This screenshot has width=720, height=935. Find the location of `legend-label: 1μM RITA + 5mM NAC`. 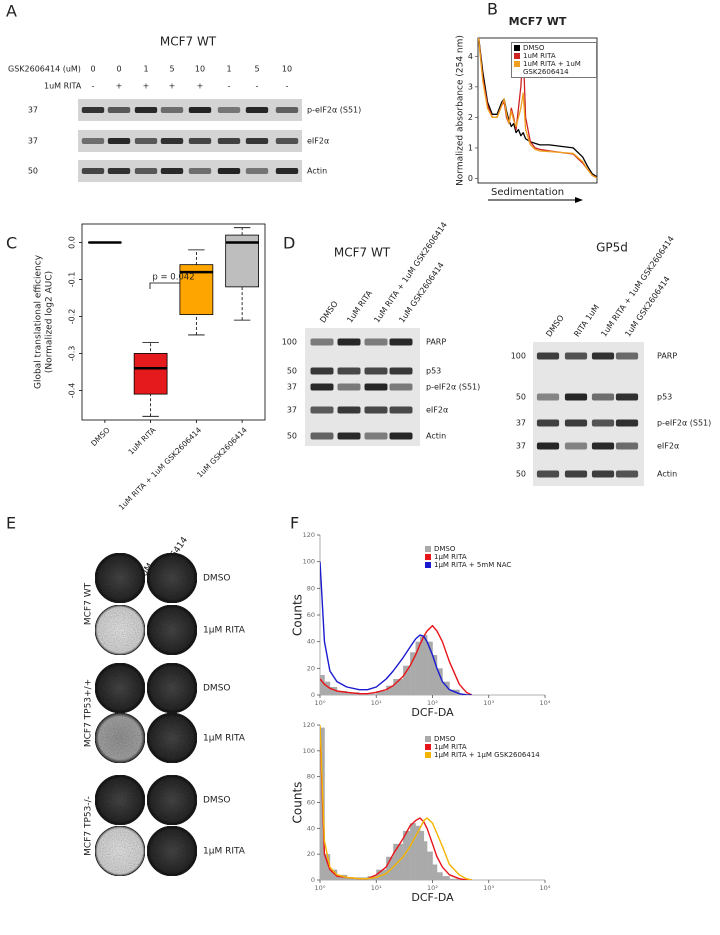

legend-label: 1μM RITA + 5mM NAC is located at coordinates (473, 565).